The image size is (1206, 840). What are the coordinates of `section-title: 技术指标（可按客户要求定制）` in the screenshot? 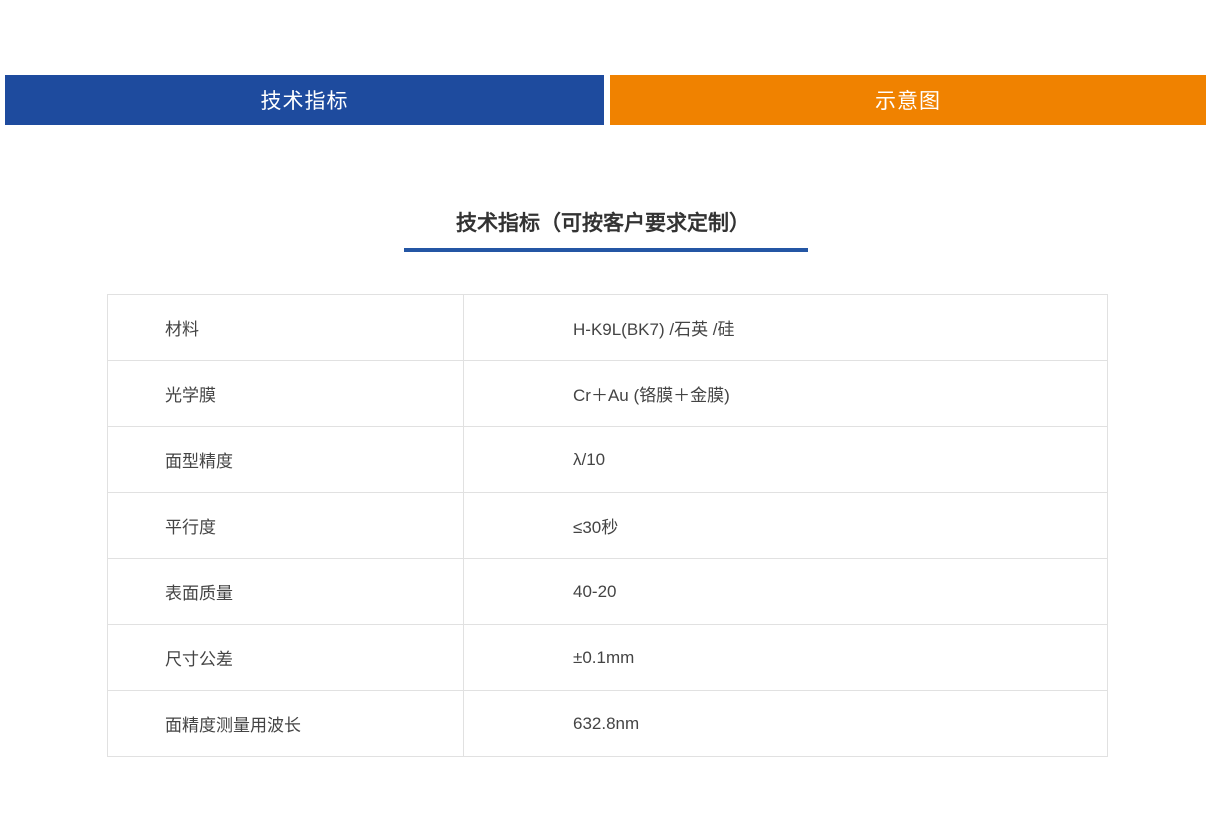 It's located at (603, 223).